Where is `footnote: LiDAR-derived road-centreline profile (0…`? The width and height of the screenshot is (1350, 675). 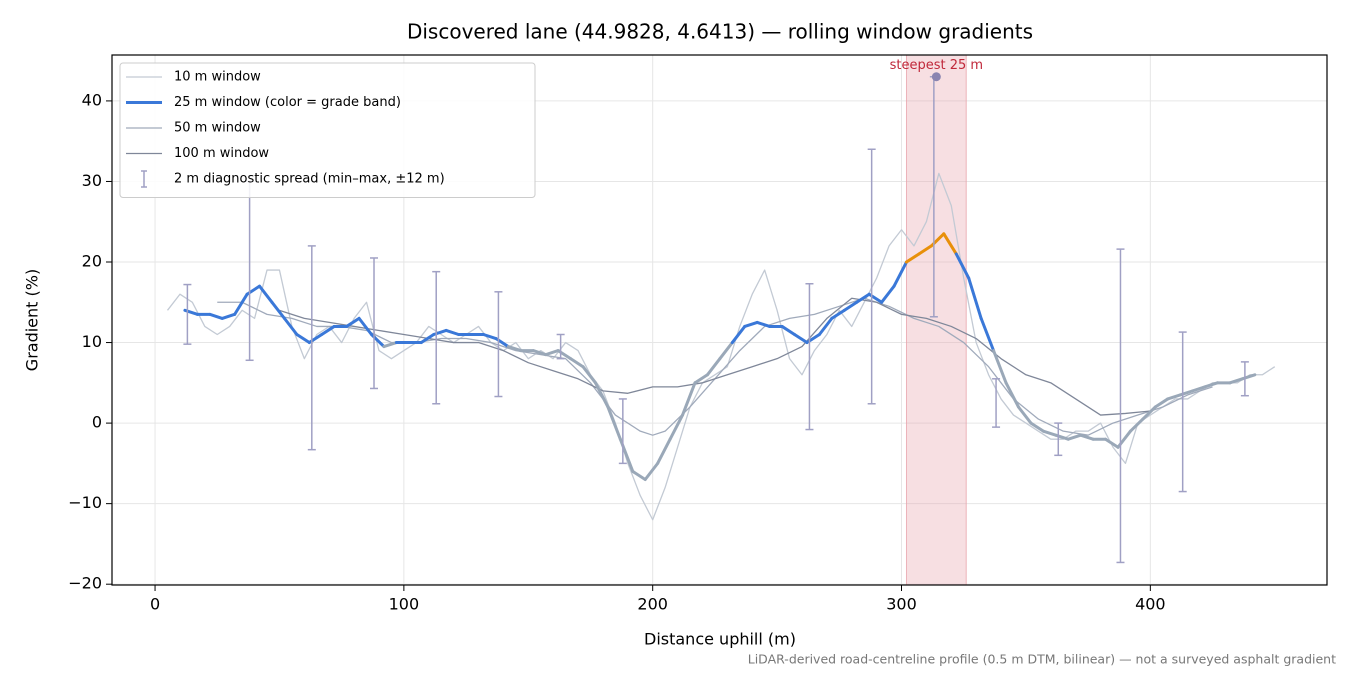
footnote: LiDAR-derived road-centreline profile (0… is located at coordinates (1042, 659).